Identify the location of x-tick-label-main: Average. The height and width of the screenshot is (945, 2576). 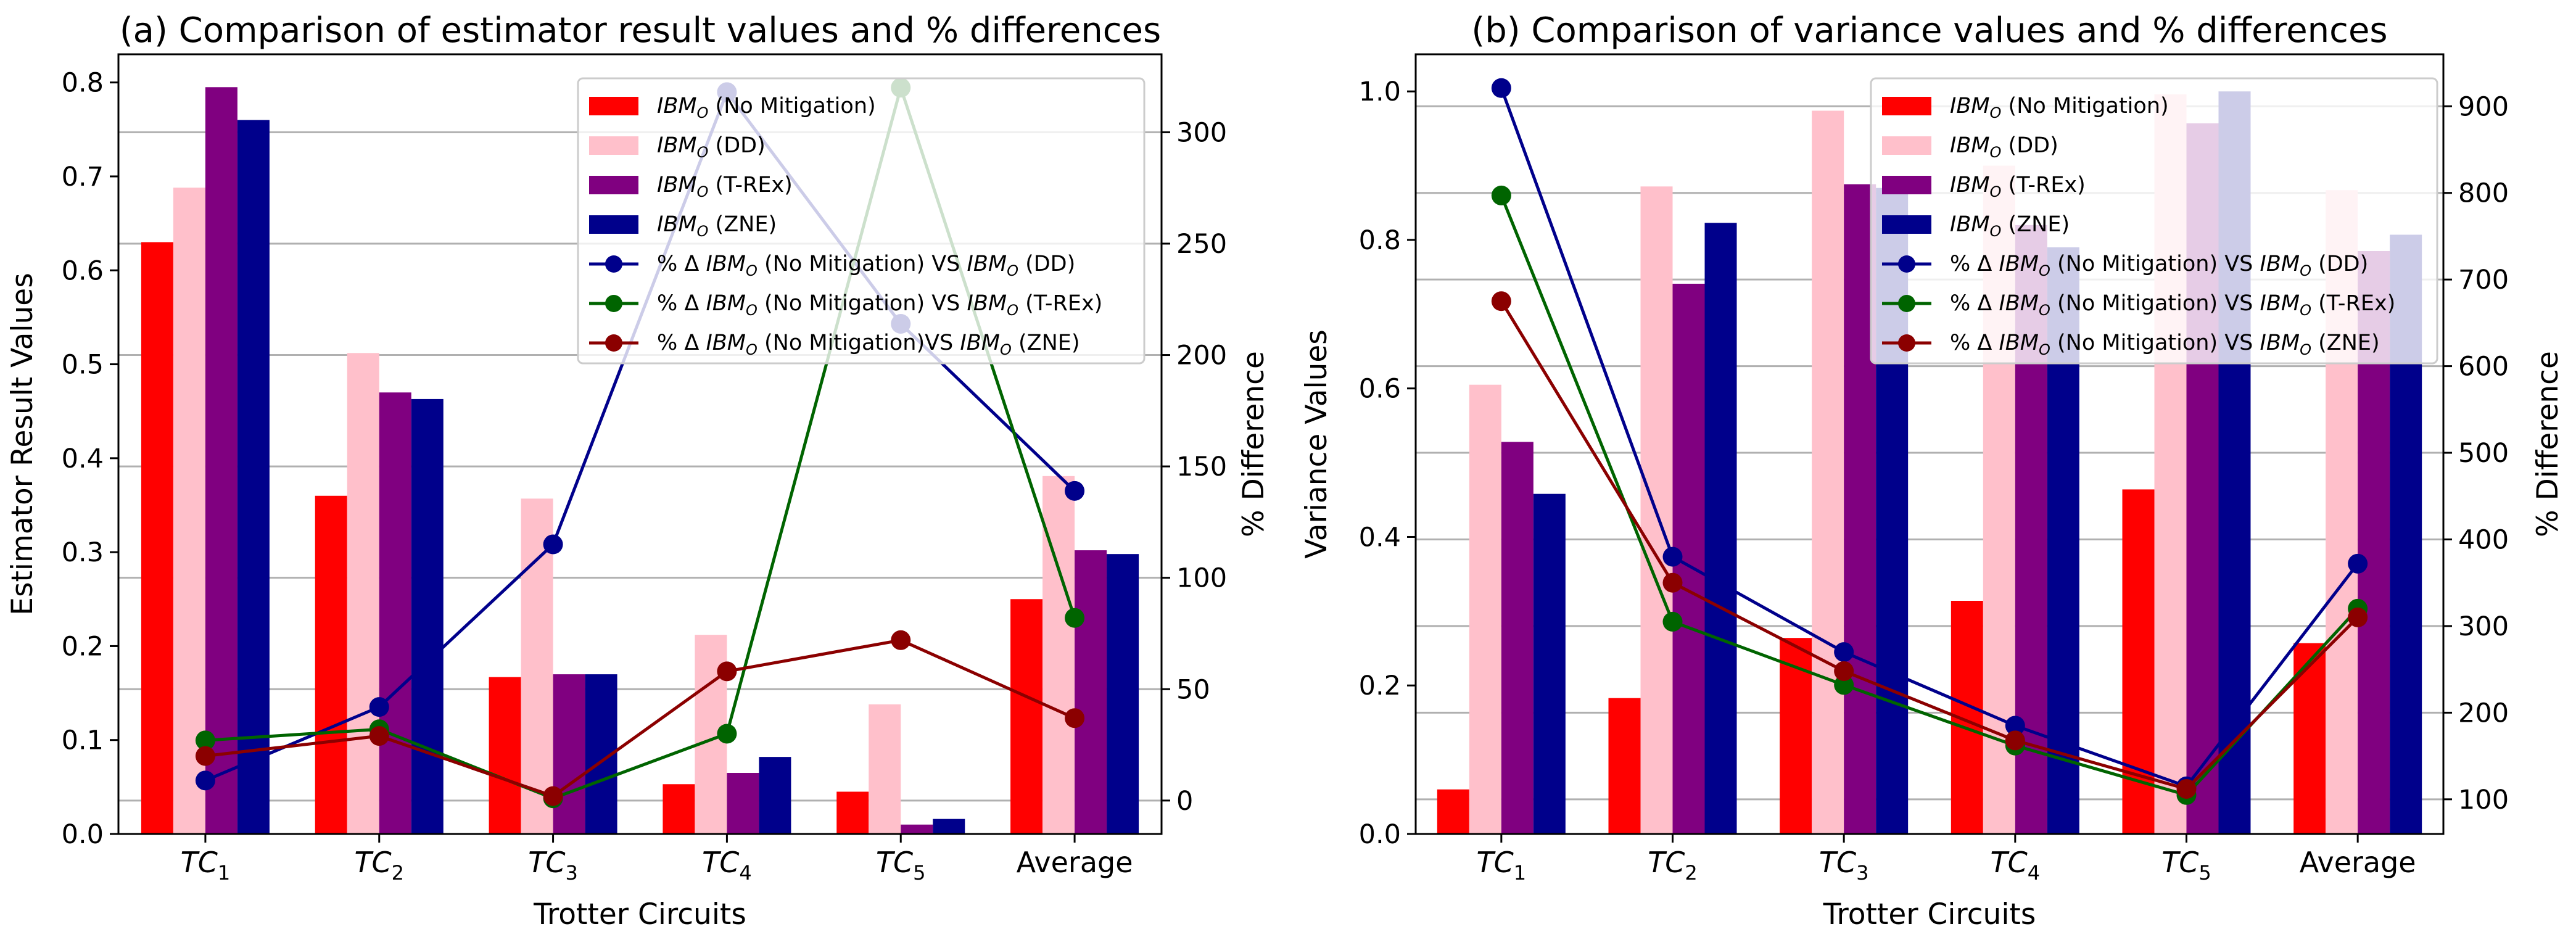
(1075, 863).